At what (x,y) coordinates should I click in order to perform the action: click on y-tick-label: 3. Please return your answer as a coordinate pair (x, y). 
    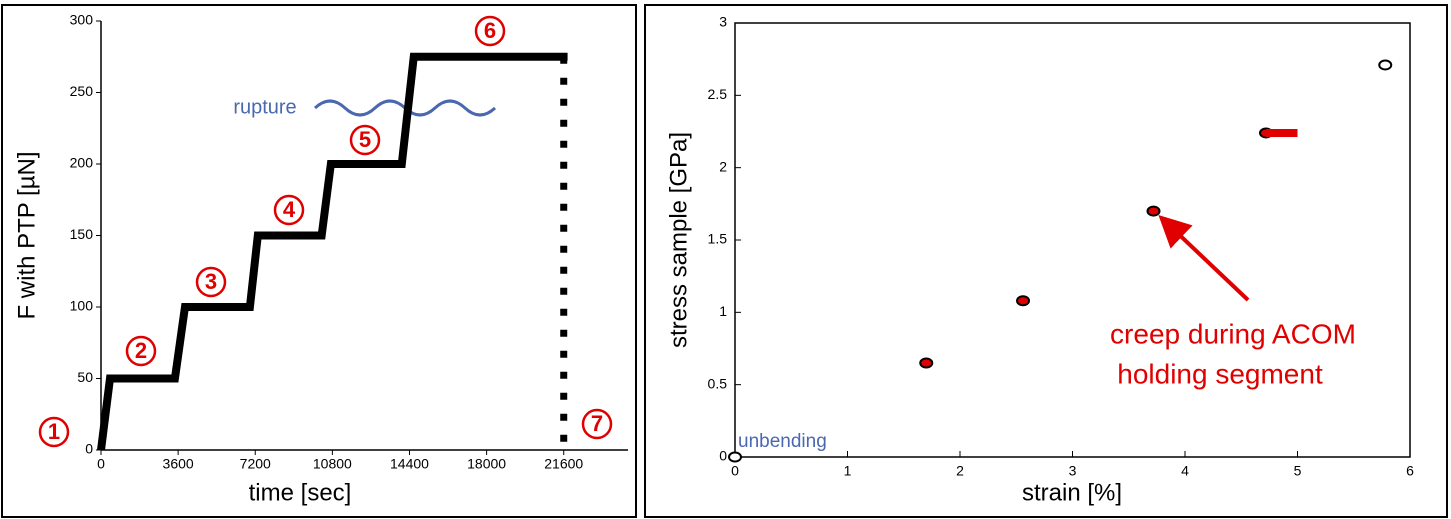
    Looking at the image, I should click on (723, 22).